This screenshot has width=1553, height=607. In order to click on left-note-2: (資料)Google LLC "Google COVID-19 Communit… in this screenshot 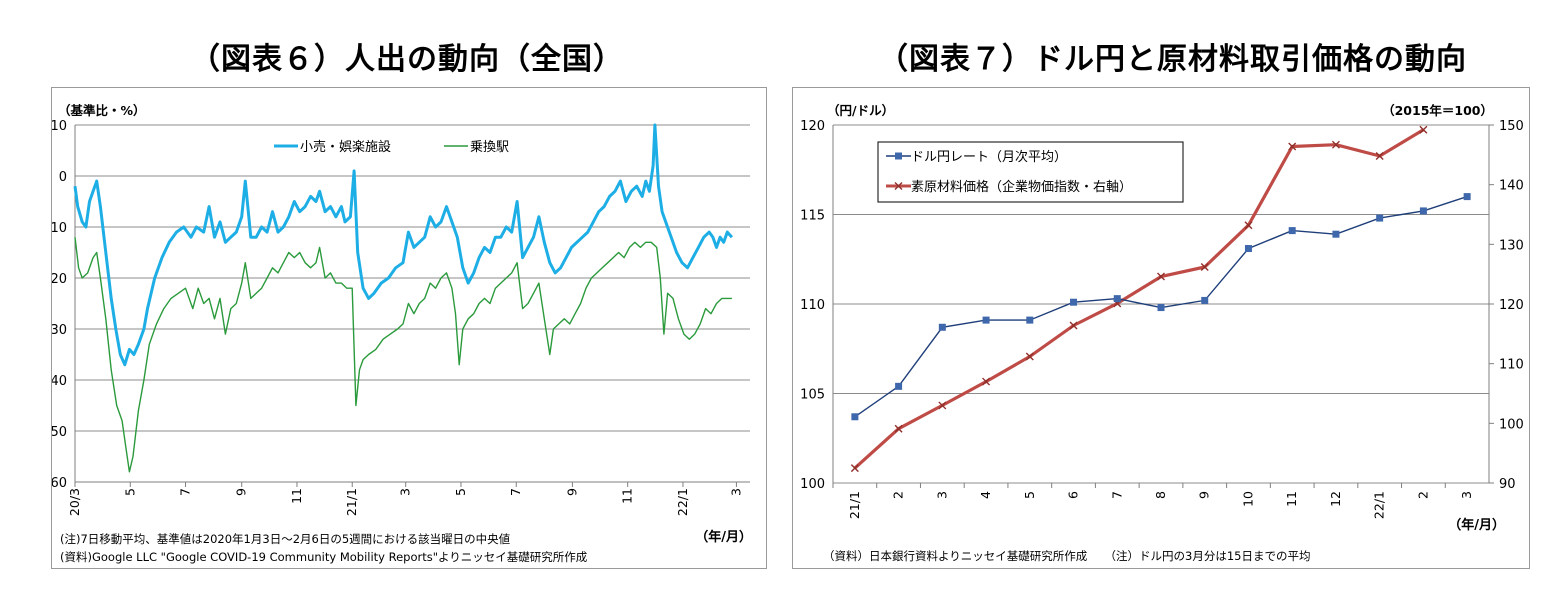, I will do `click(324, 557)`.